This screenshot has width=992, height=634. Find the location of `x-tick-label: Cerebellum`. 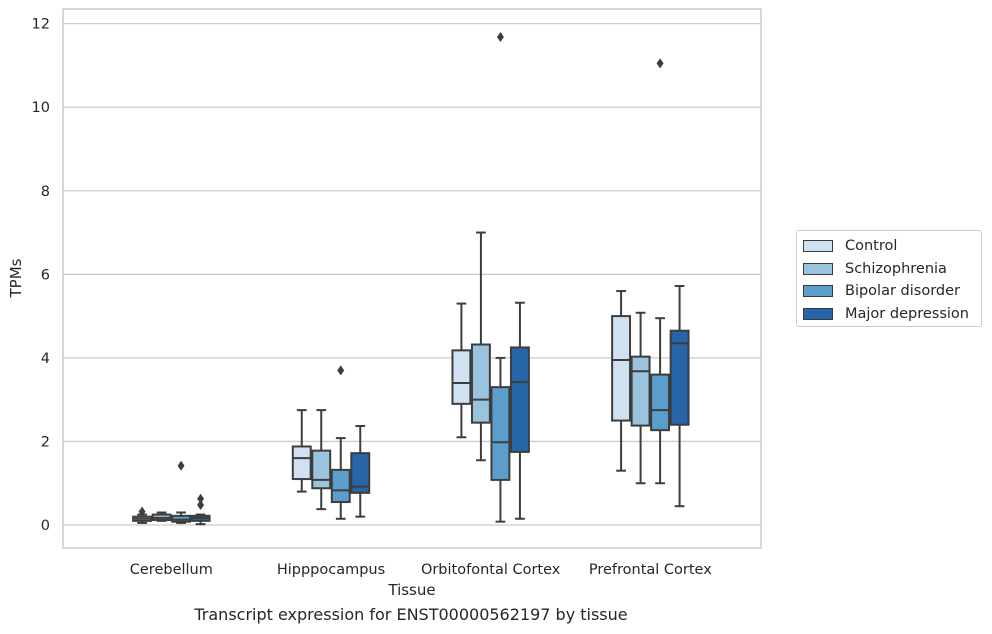

x-tick-label: Cerebellum is located at coordinates (171, 570).